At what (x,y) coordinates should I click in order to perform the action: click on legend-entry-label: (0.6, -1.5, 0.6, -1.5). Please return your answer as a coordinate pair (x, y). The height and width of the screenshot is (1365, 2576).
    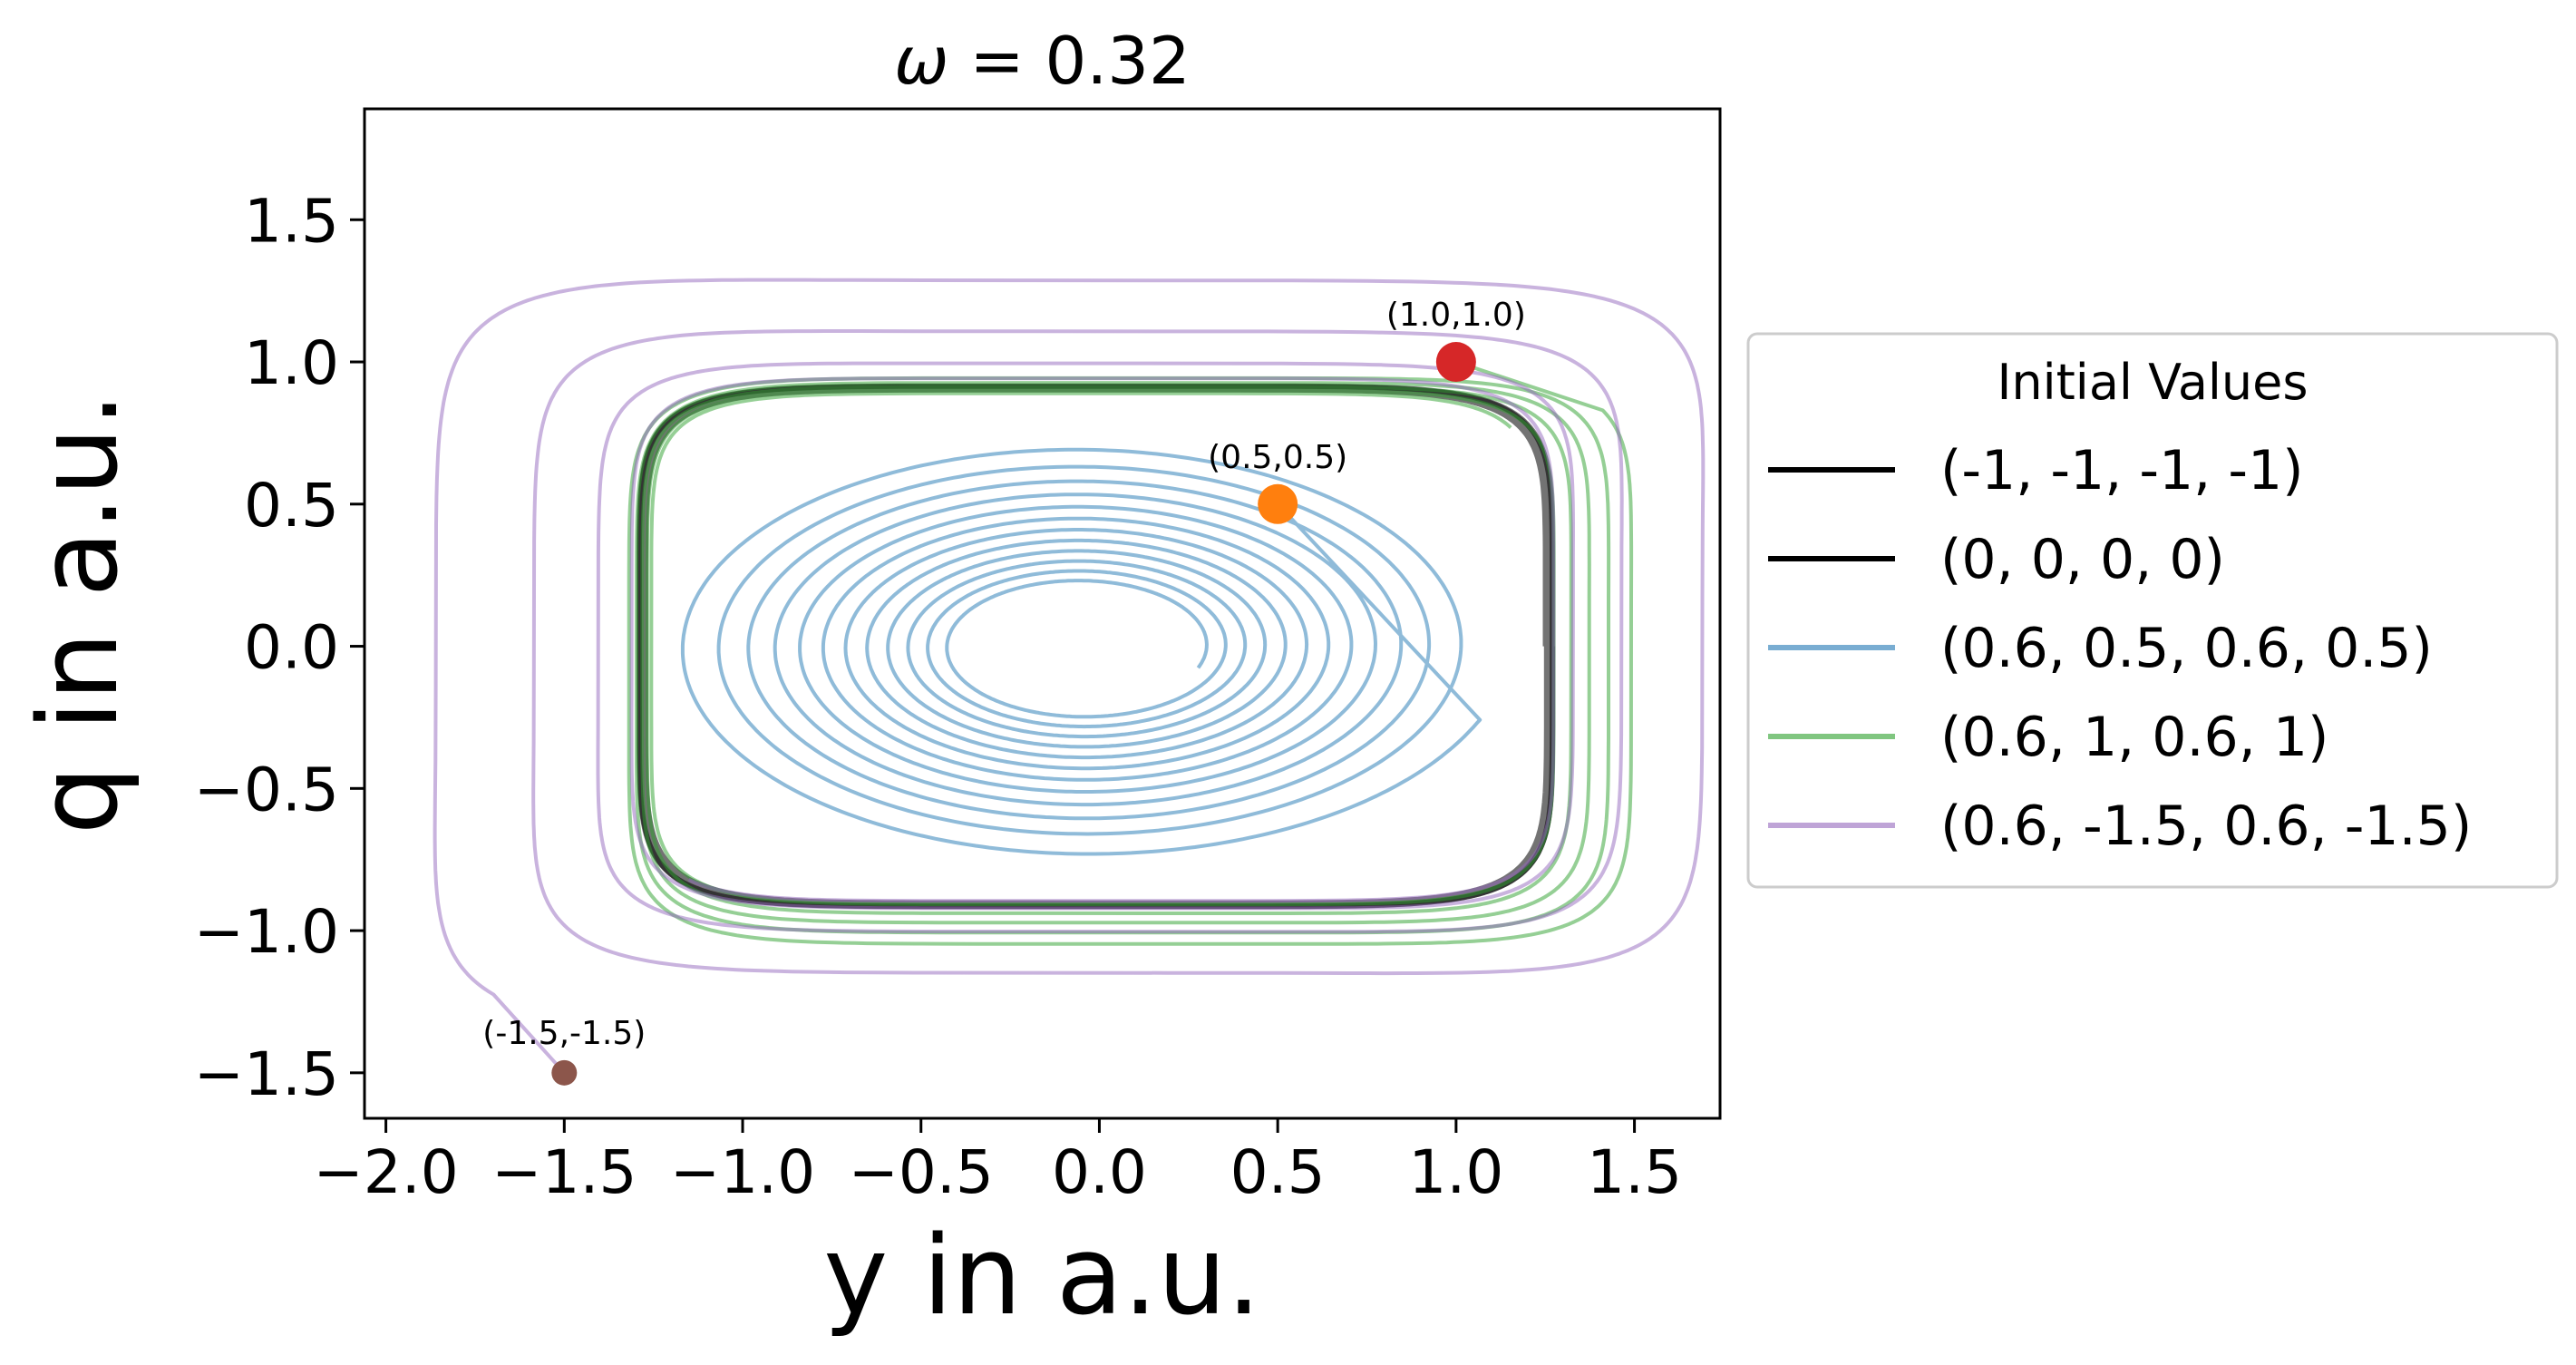
    Looking at the image, I should click on (2206, 826).